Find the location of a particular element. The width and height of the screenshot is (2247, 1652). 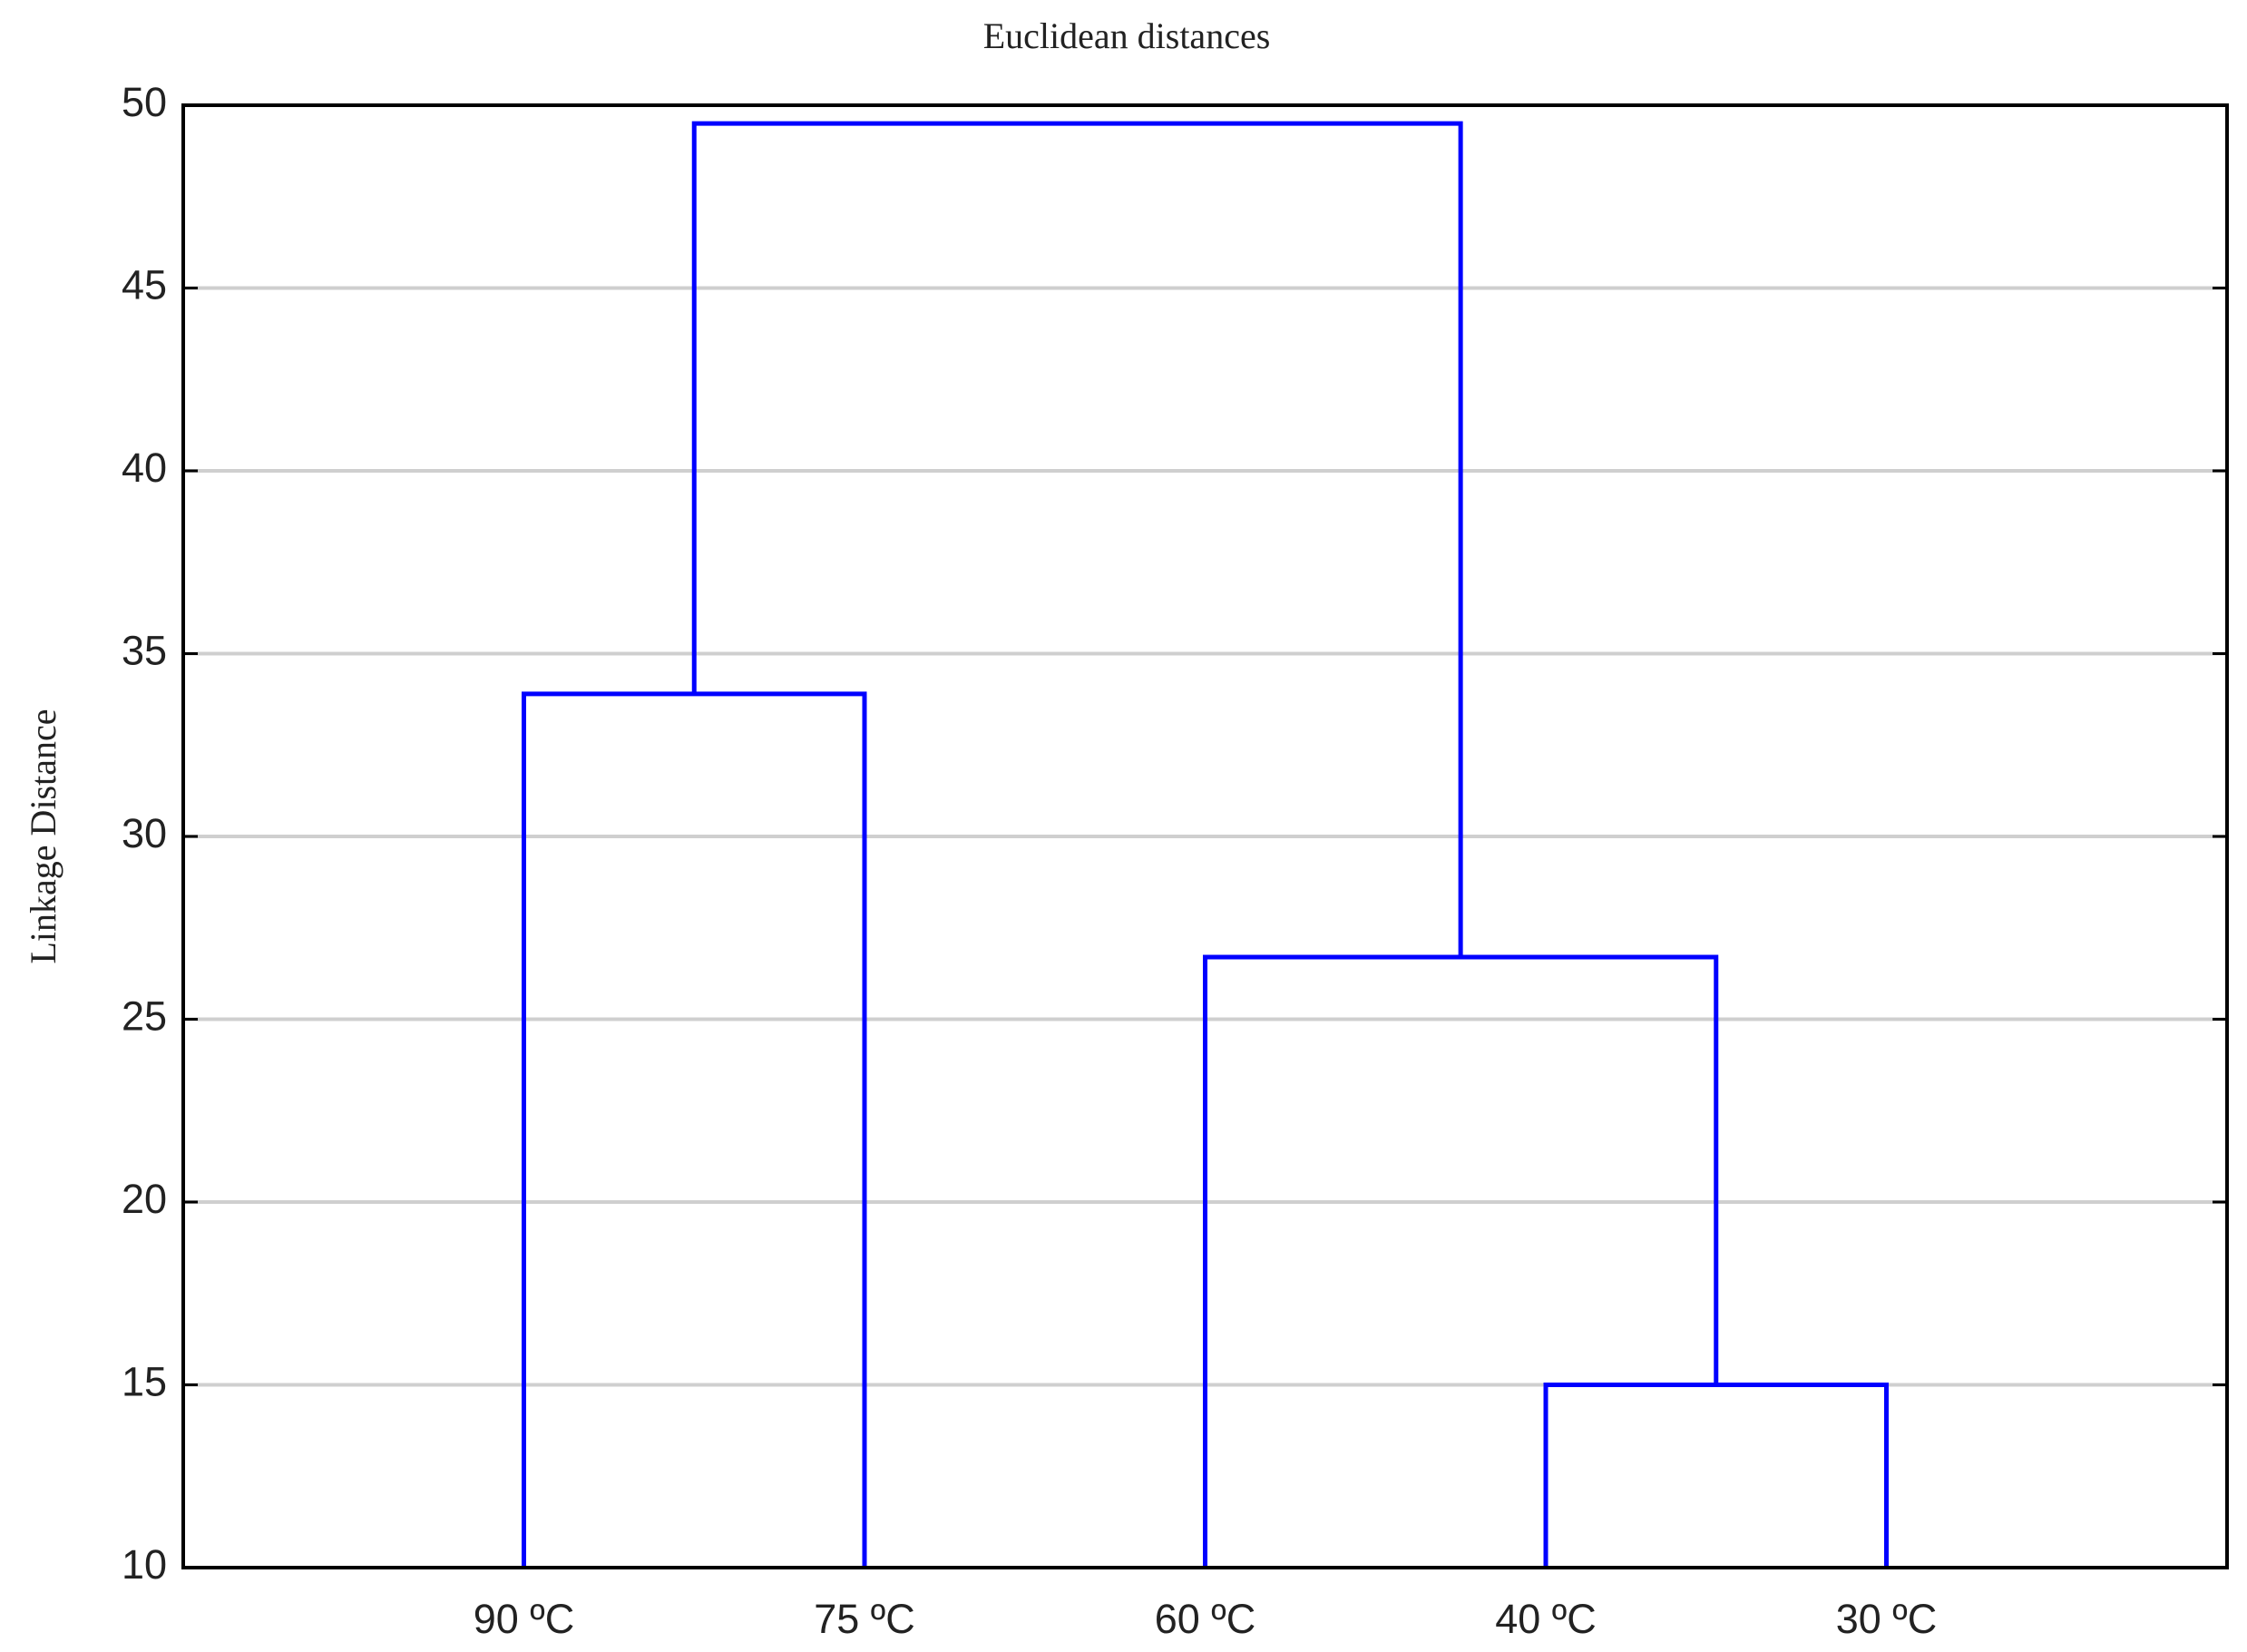

y-axis-label: Linkage Distance is located at coordinates (43, 836).